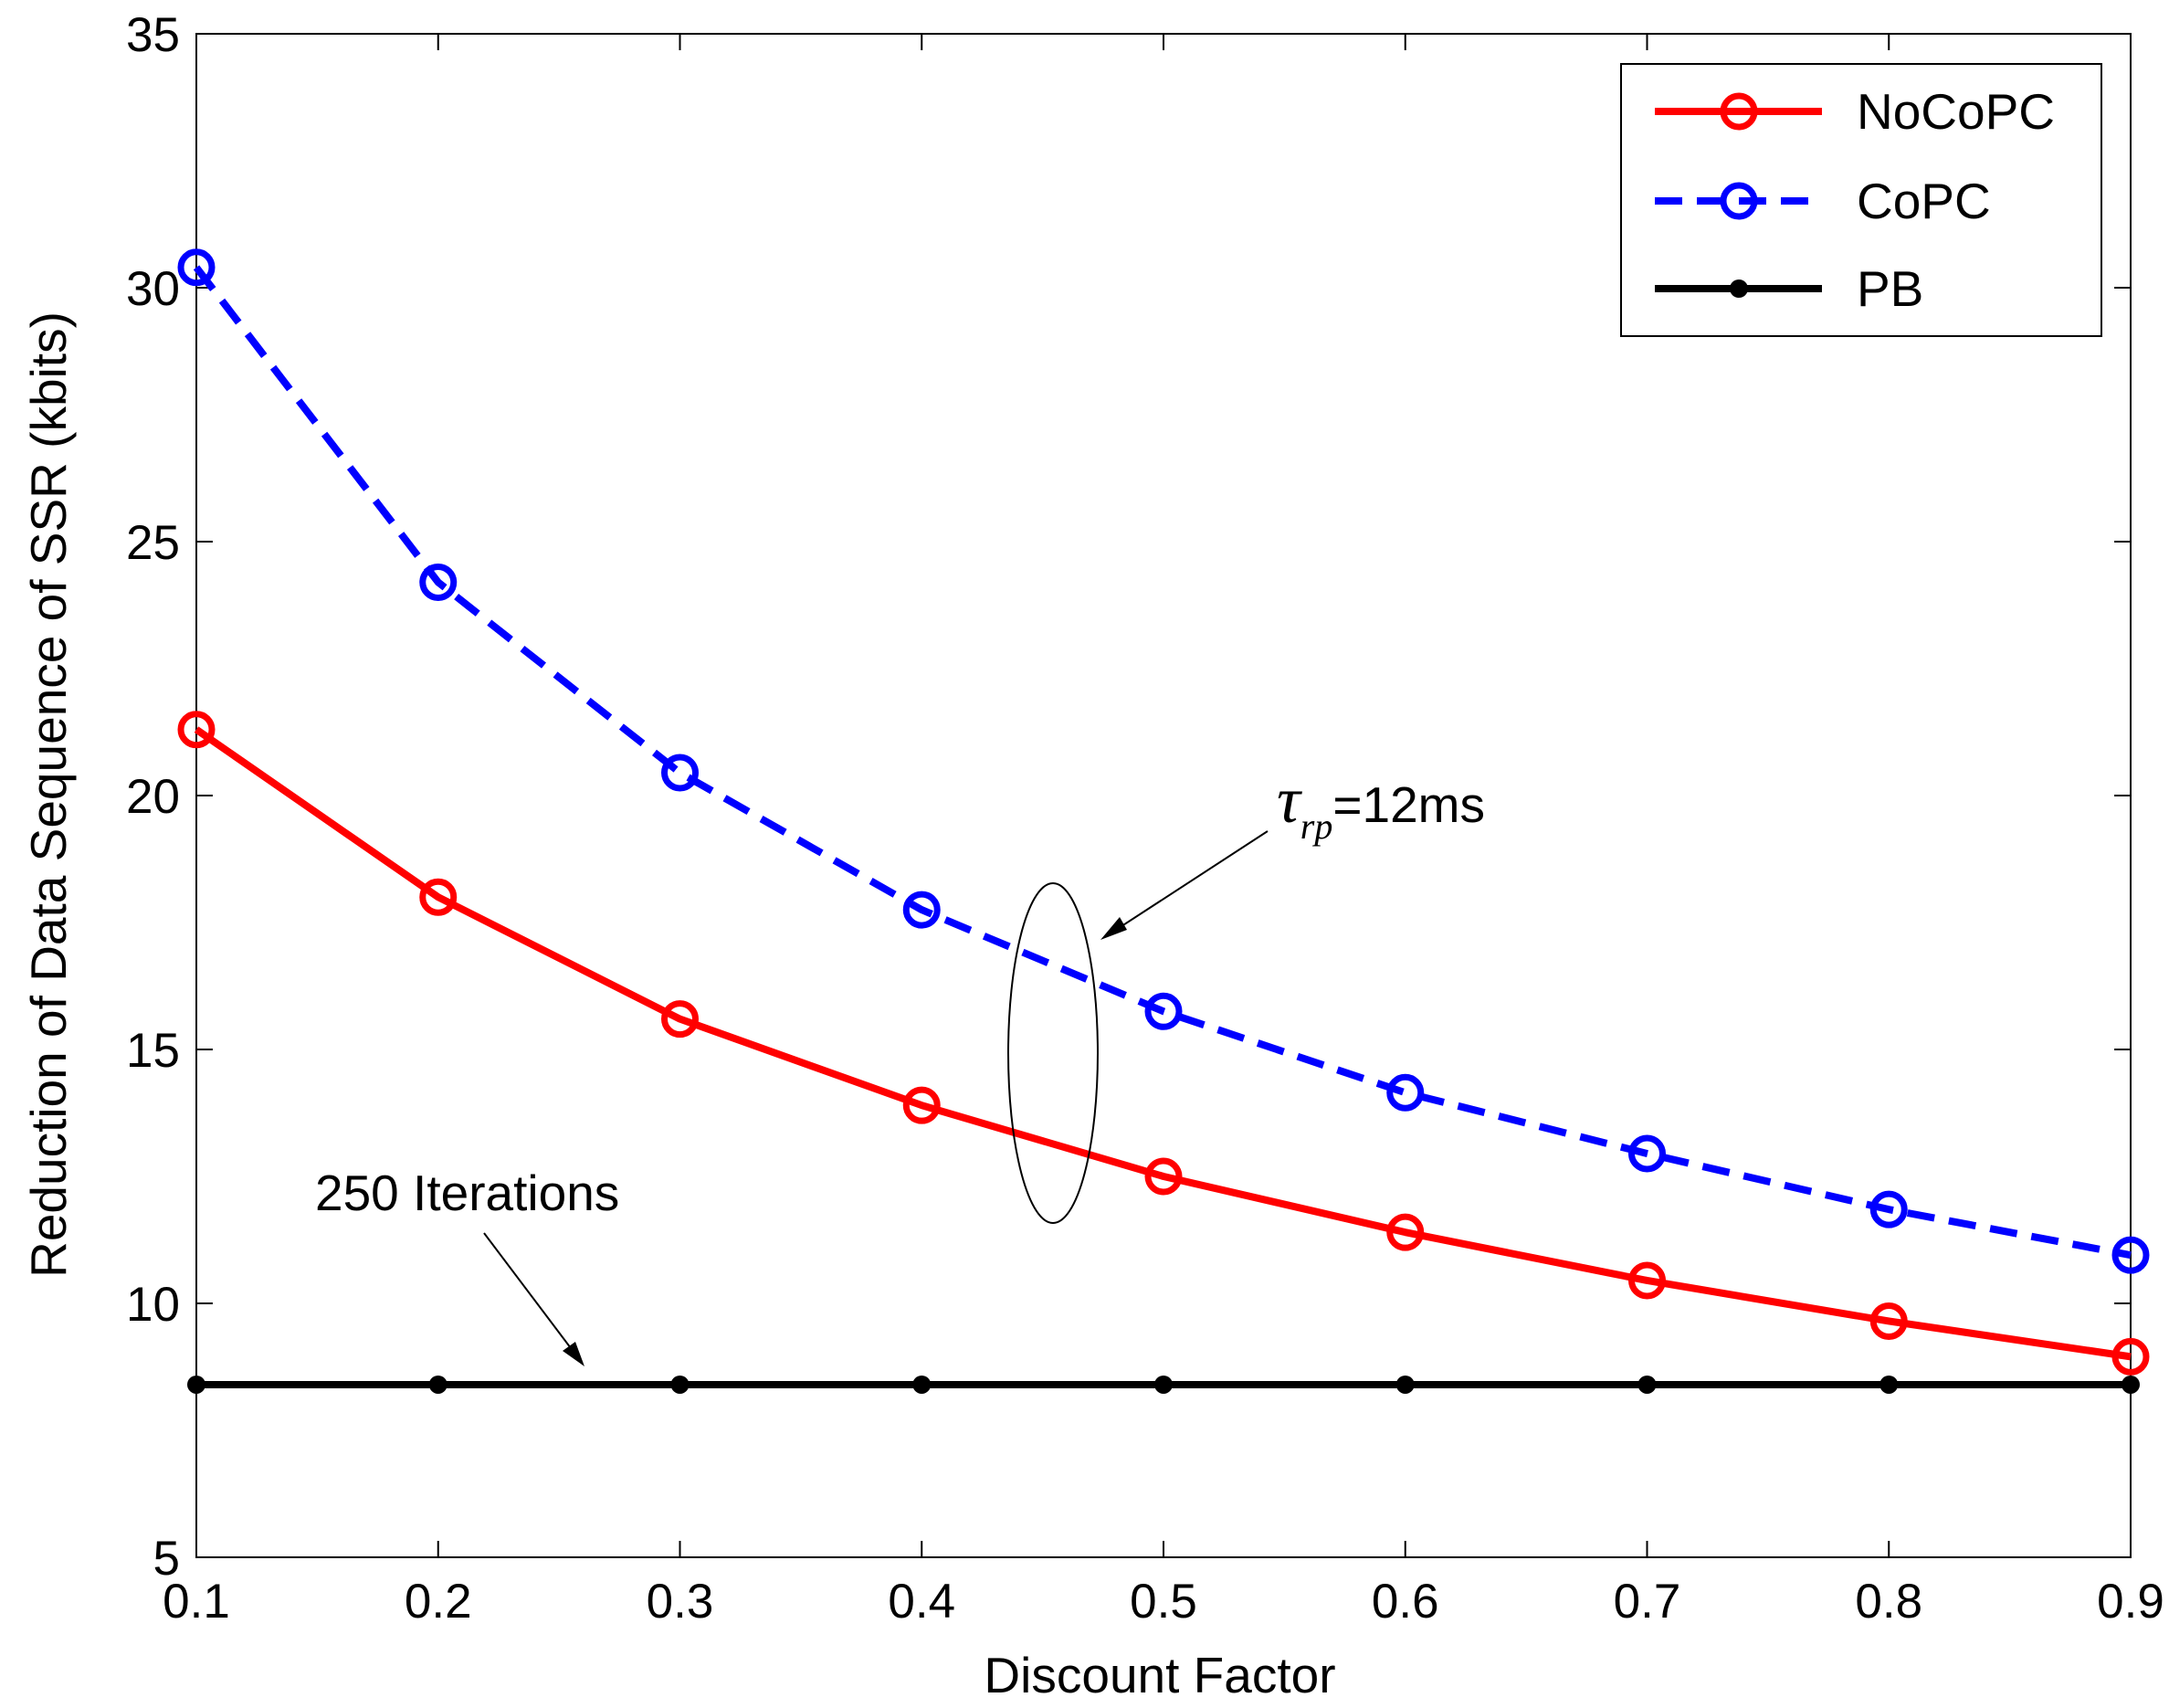  What do you see at coordinates (467, 1193) in the screenshot?
I see `iterations-label: 250 Iterations` at bounding box center [467, 1193].